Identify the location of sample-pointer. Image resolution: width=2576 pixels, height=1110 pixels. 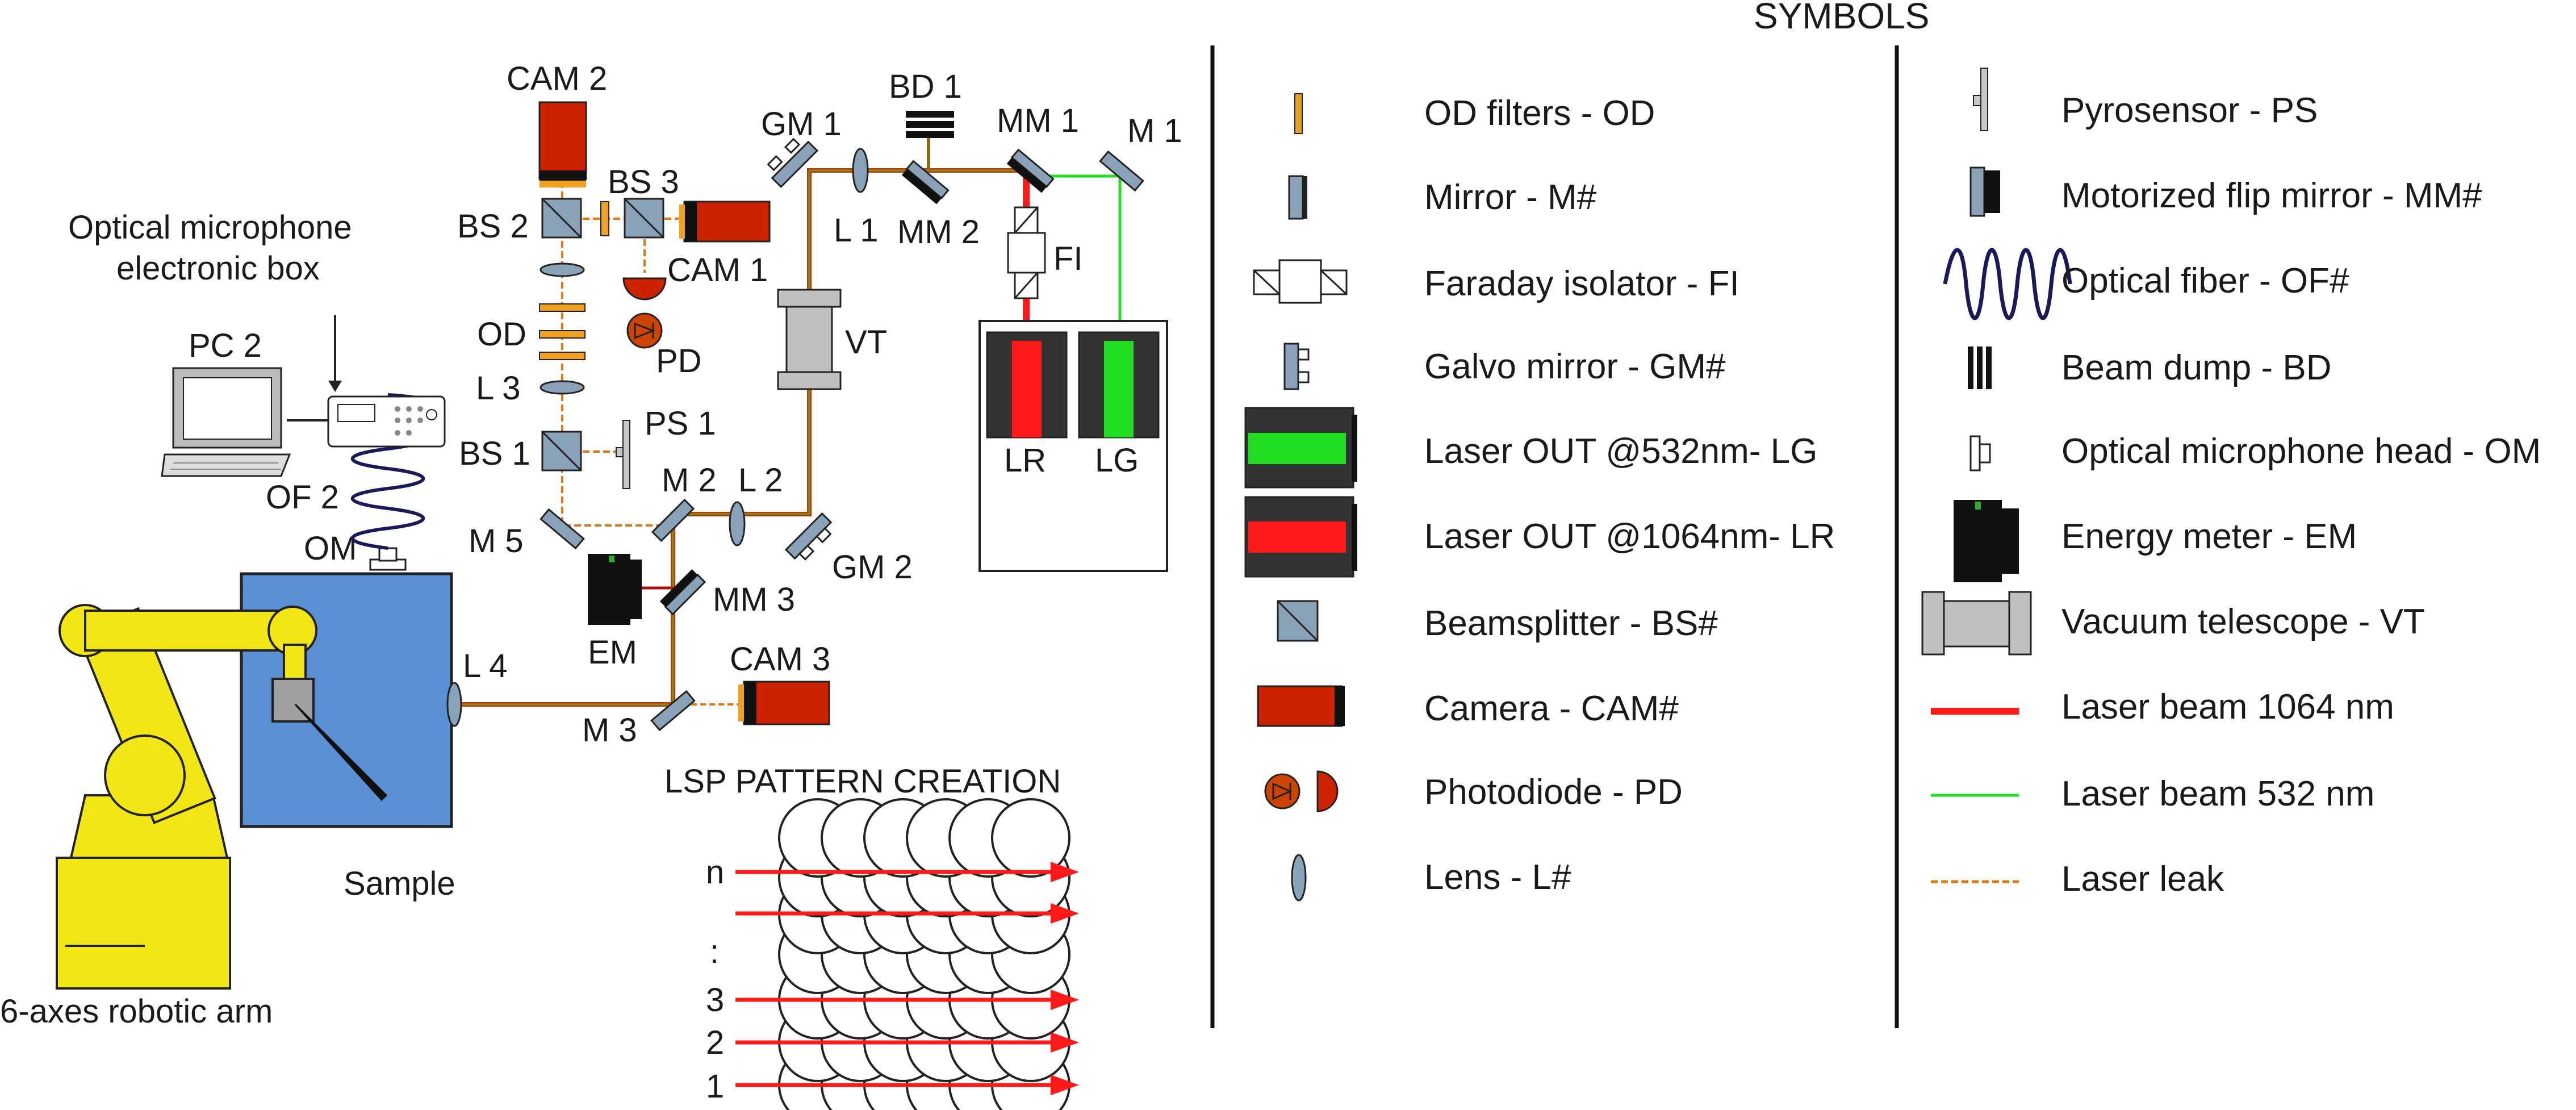
(341, 752).